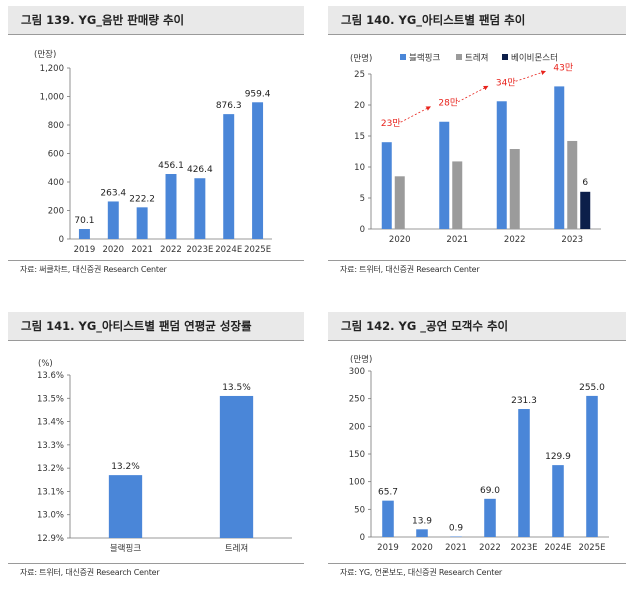 The image size is (634, 598). I want to click on chart-title: 그림 141. YG_아티스트별 팬덤 연평균 성장률, so click(156, 326).